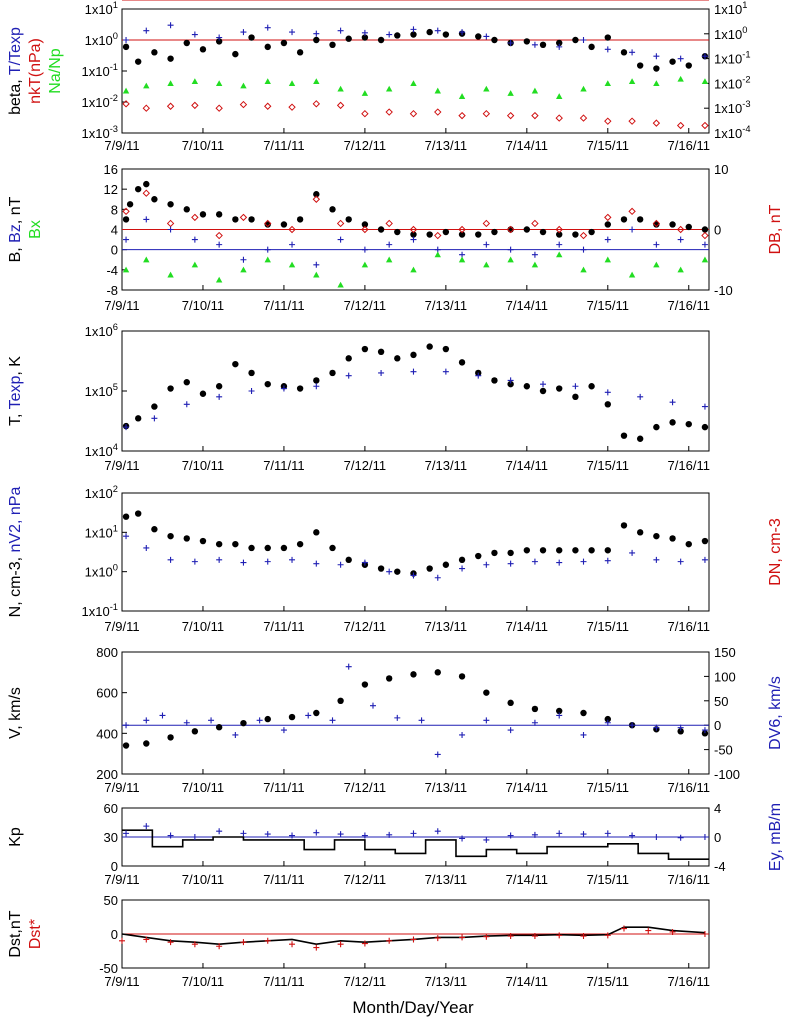  Describe the element at coordinates (725, 676) in the screenshot. I see `y2-tick-label: 100` at that location.